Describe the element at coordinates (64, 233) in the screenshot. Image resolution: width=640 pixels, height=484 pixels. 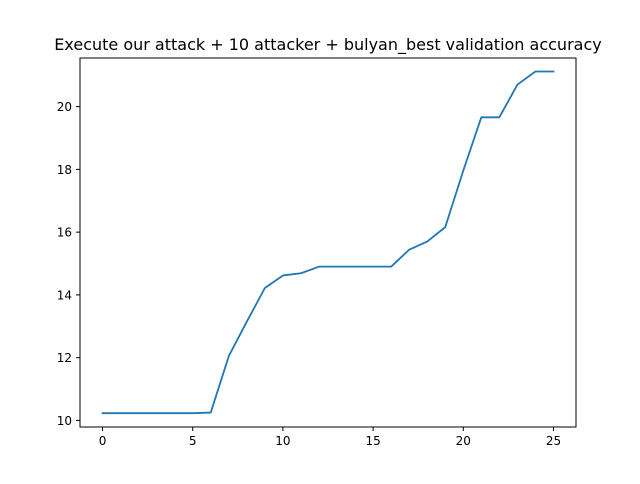
I see `y-tick-label: 16` at that location.